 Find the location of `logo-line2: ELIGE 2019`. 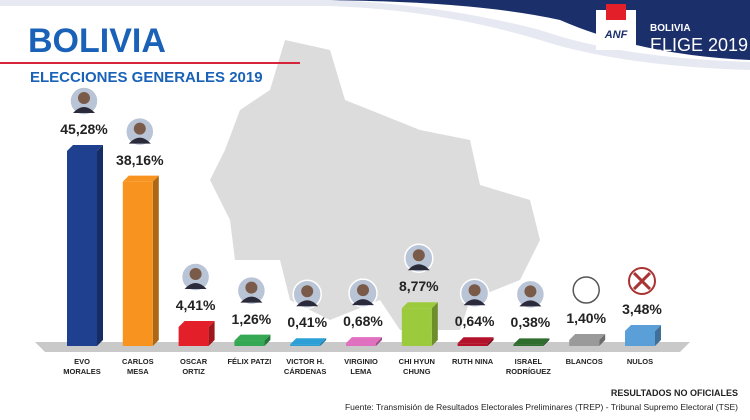

logo-line2: ELIGE 2019 is located at coordinates (699, 45).